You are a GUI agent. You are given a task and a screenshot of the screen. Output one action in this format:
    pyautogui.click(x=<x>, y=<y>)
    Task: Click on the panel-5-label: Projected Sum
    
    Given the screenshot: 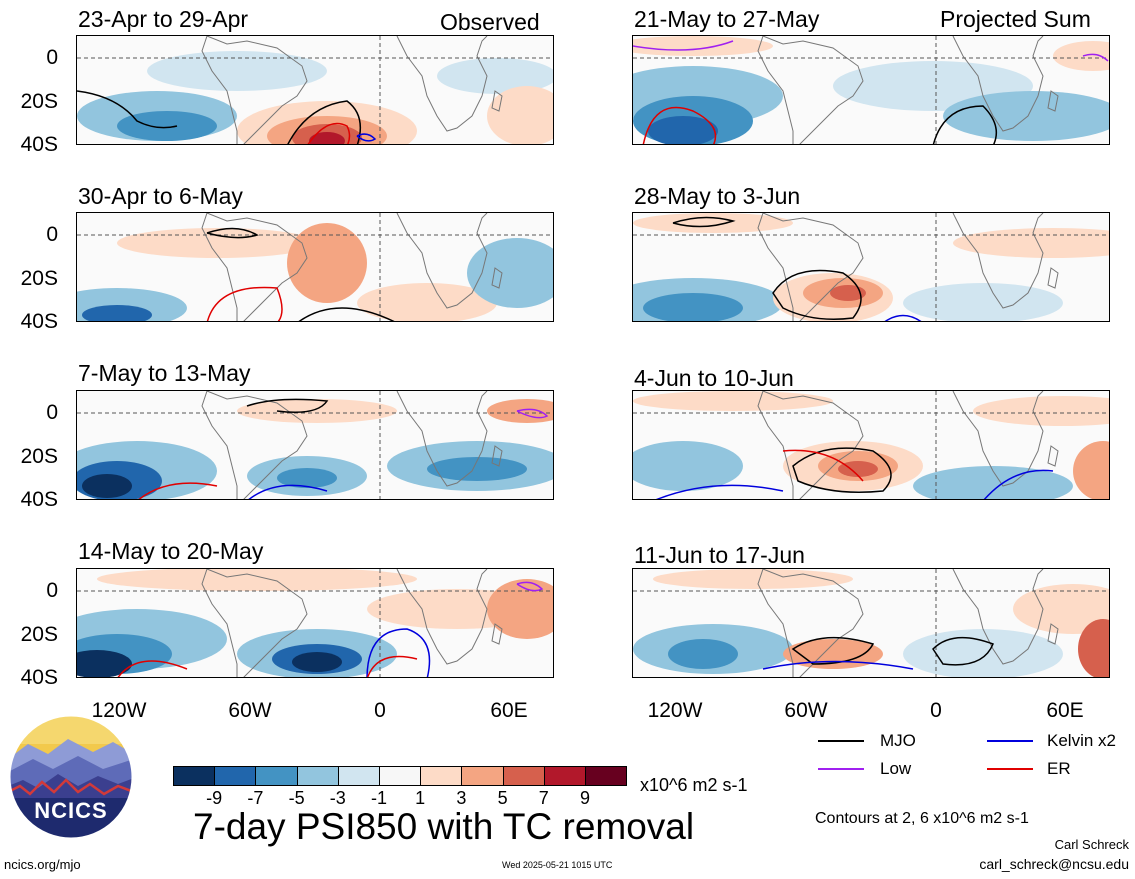 What is the action you would take?
    pyautogui.click(x=1015, y=19)
    